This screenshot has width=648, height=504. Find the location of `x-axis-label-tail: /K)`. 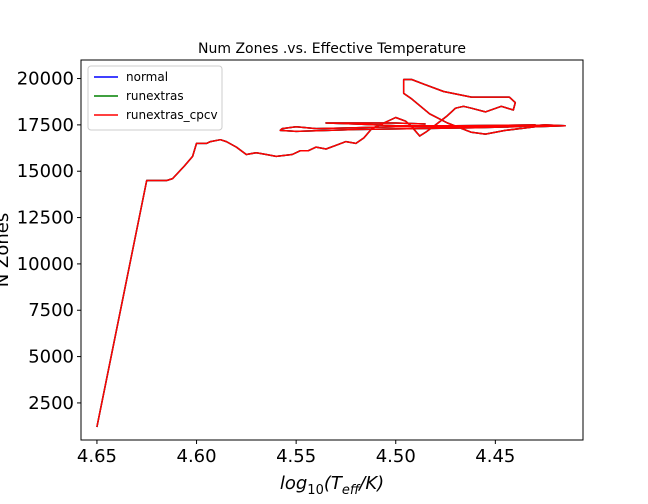

x-axis-label-tail: /K) is located at coordinates (370, 483).